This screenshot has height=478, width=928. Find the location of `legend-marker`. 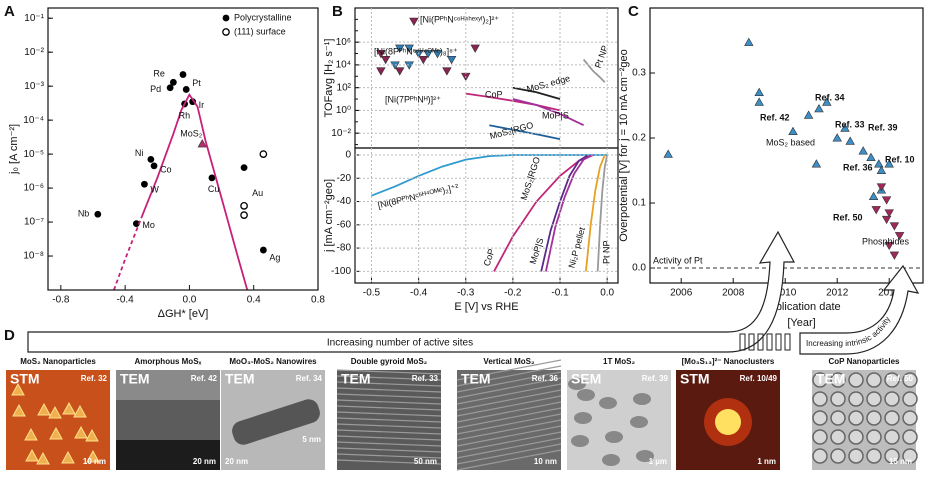

legend-marker is located at coordinates (226, 32).